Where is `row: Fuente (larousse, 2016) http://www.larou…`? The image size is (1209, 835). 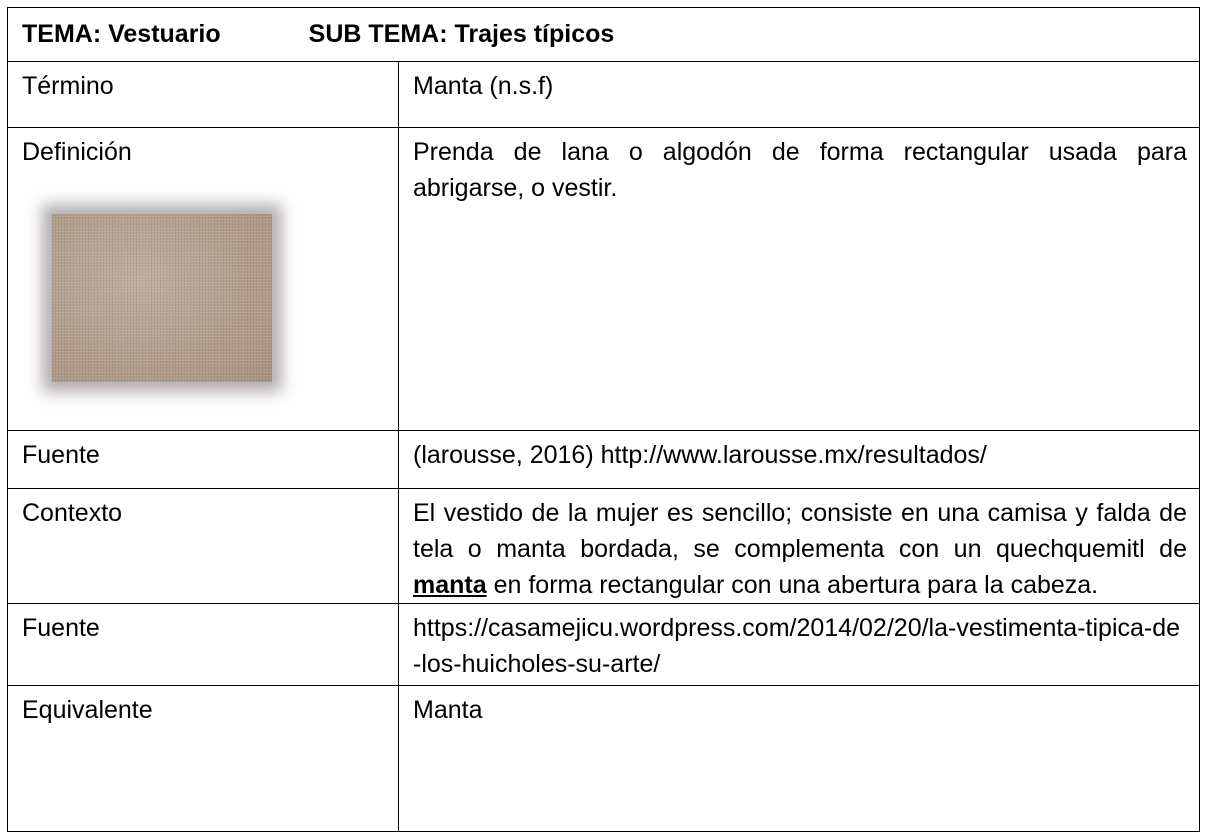 row: Fuente (larousse, 2016) http://www.larou… is located at coordinates (603, 459).